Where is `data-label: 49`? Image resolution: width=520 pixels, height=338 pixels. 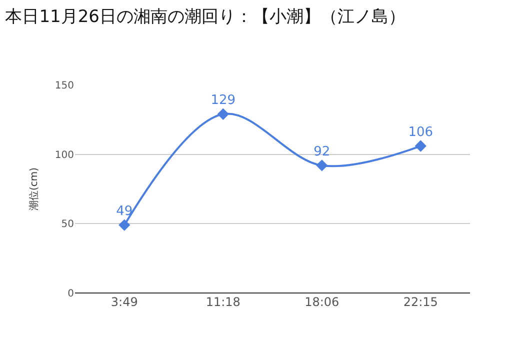 data-label: 49 is located at coordinates (124, 212).